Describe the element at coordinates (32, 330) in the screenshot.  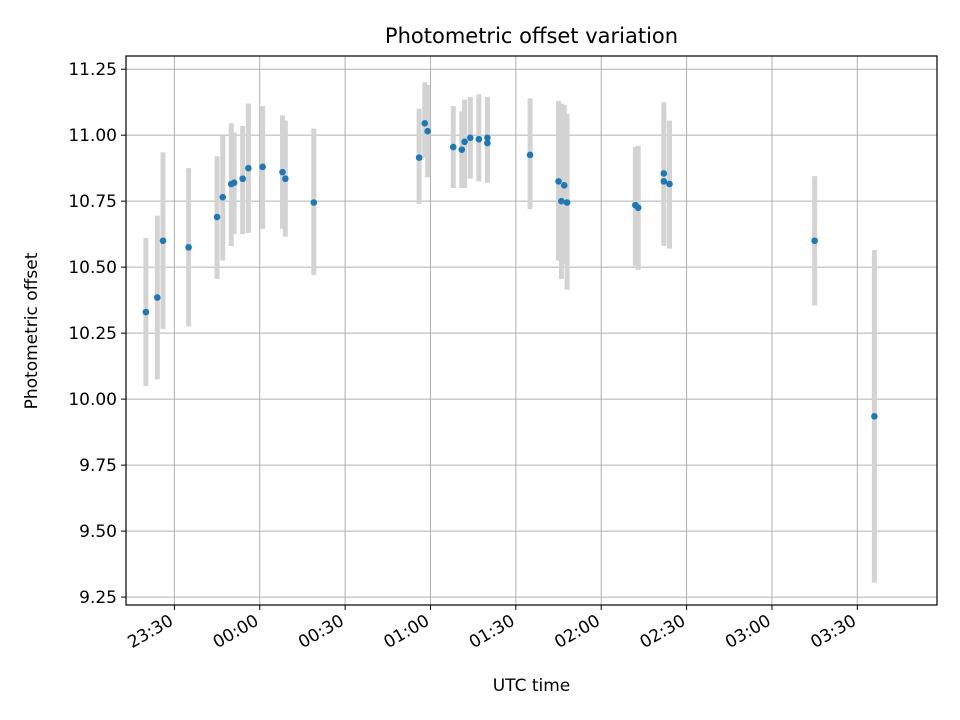
I see `y-axis-label: Photometric offset` at that location.